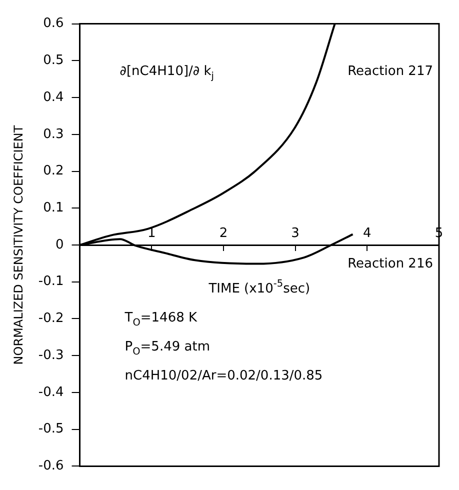 This screenshot has height=490, width=459. I want to click on y-tick-label: 0, so click(59, 244).